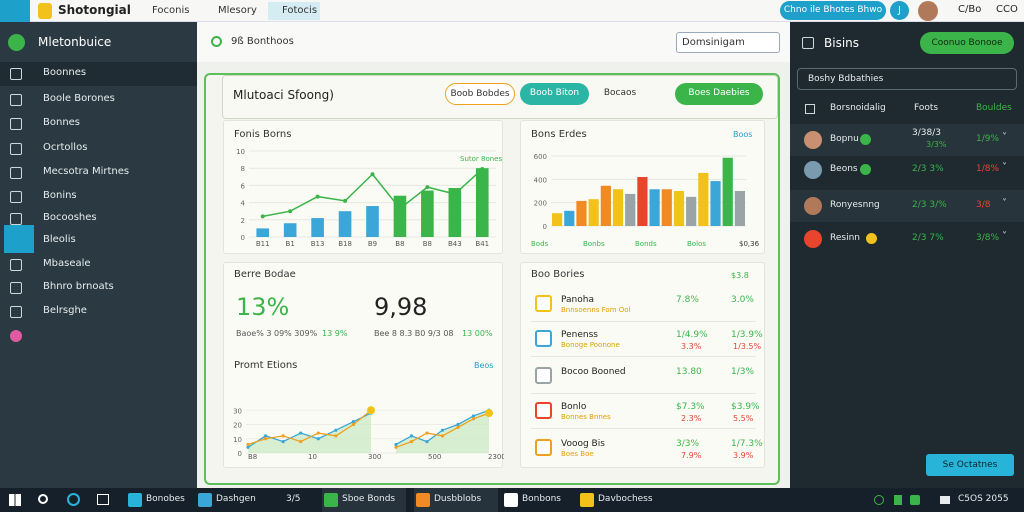 This screenshot has width=1024, height=512. Describe the element at coordinates (970, 465) in the screenshot. I see `footer-button: Se Octatnes` at that location.